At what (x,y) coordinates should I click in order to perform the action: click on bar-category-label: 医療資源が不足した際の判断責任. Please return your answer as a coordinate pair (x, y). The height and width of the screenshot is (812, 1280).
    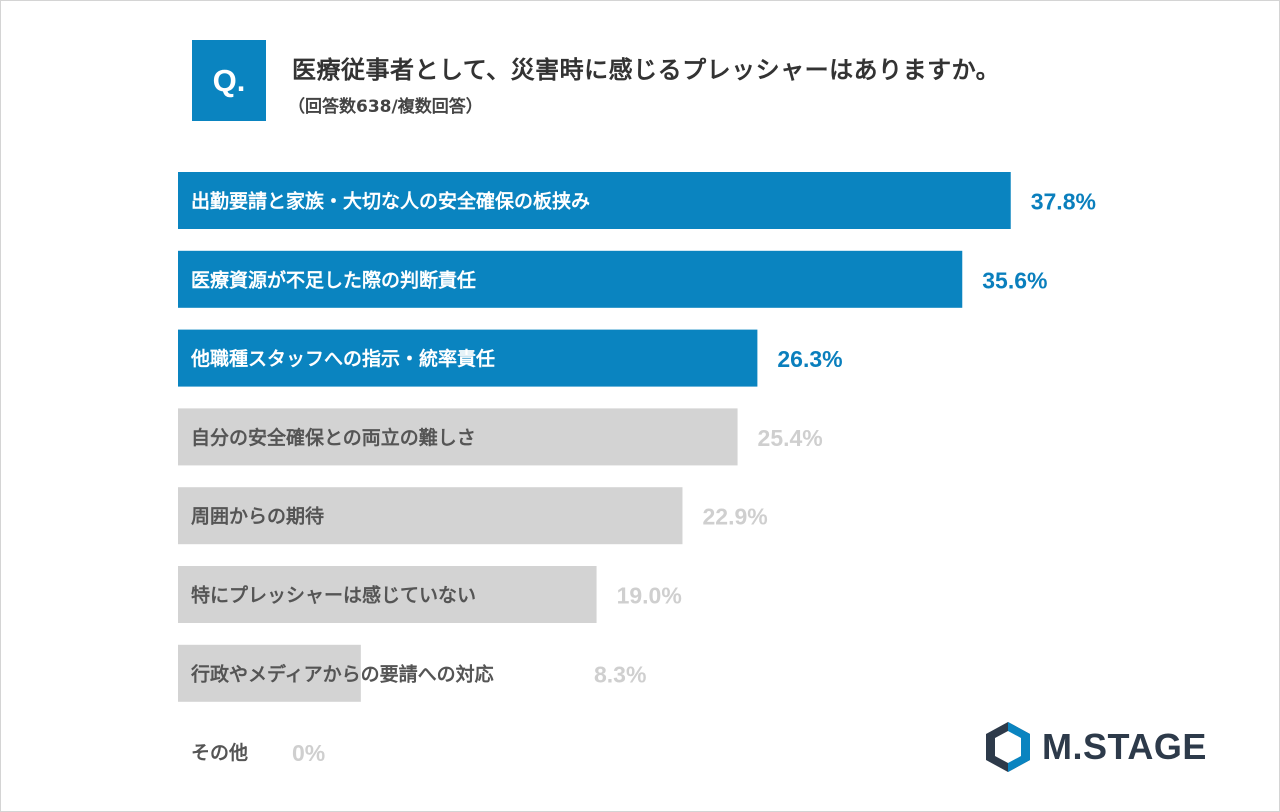
    Looking at the image, I should click on (333, 279).